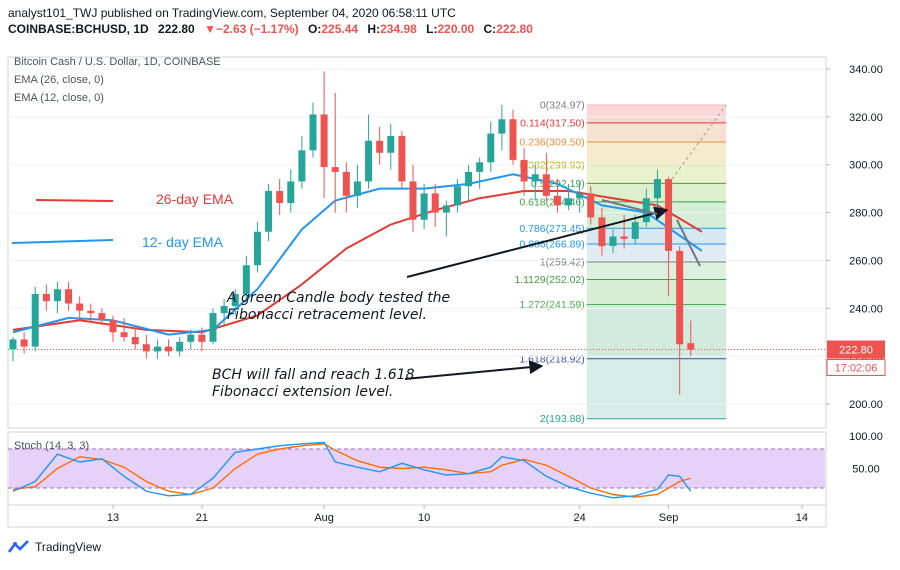  I want to click on price-tag-value: 222.80, so click(856, 350).